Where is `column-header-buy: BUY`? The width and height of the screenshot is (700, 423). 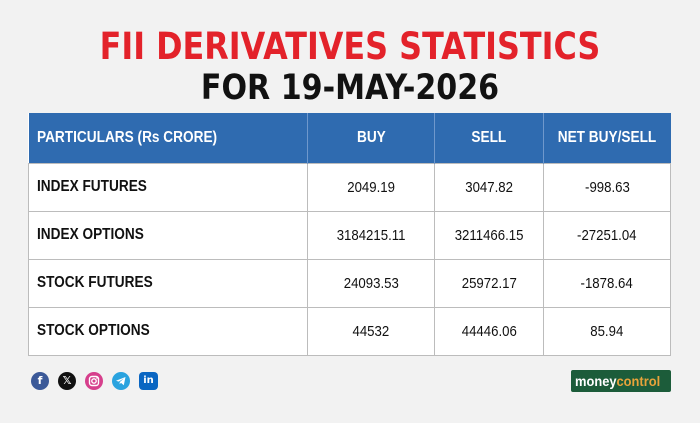 column-header-buy: BUY is located at coordinates (371, 138).